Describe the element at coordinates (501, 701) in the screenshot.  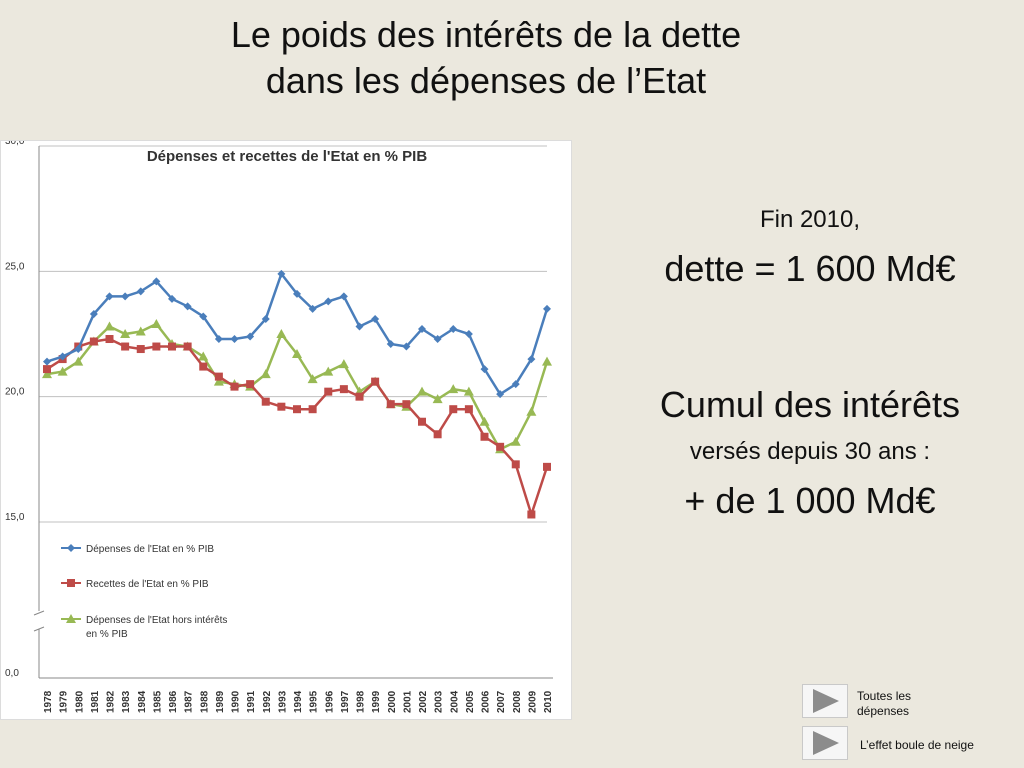
I see `x-tick-label: 2007` at that location.